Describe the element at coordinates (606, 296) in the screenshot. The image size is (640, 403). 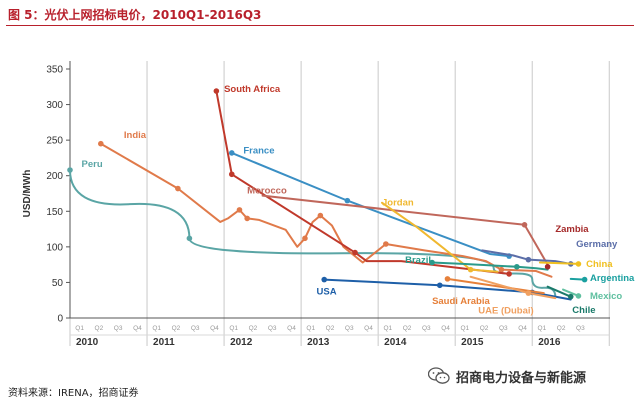
I see `series-label-mexico: Mexico` at that location.